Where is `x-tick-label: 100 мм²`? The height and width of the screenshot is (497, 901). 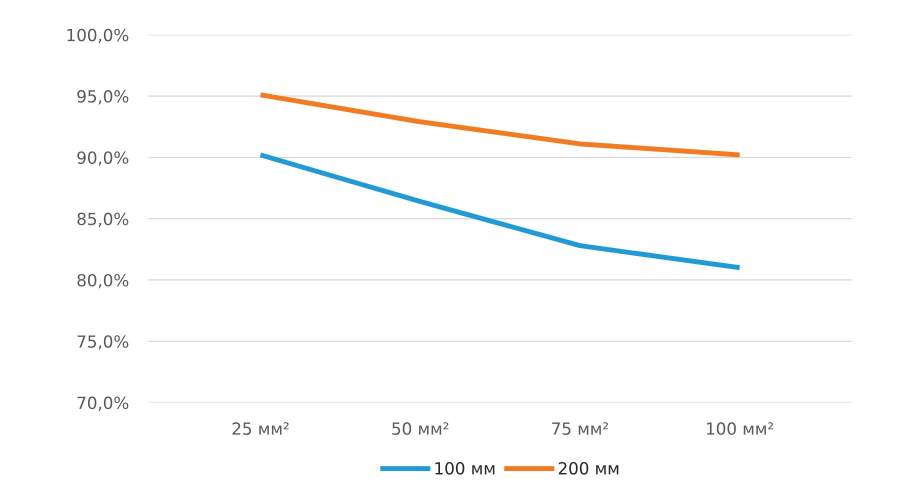 x-tick-label: 100 мм² is located at coordinates (740, 428).